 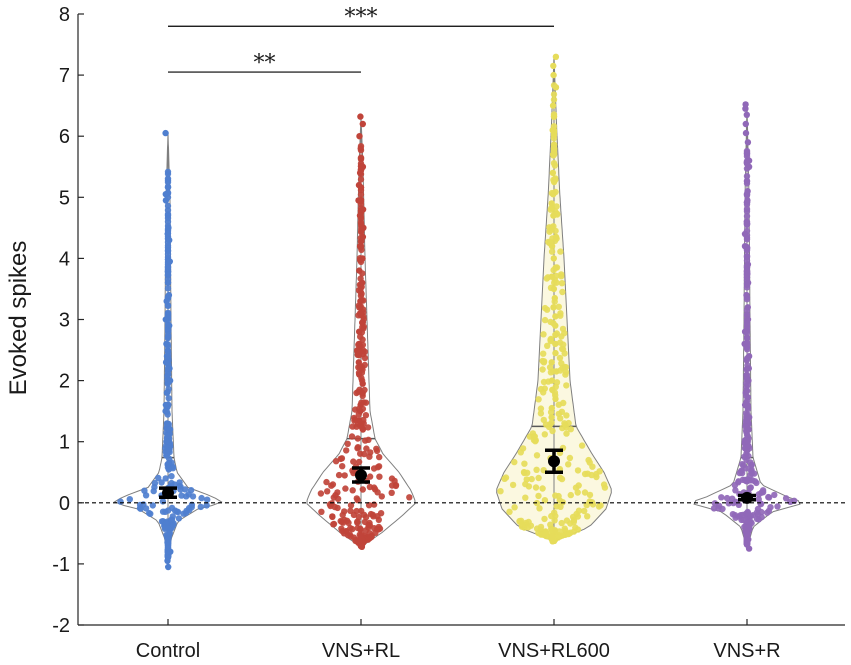 What do you see at coordinates (64, 15) in the screenshot?
I see `y-tick-label: 8` at bounding box center [64, 15].